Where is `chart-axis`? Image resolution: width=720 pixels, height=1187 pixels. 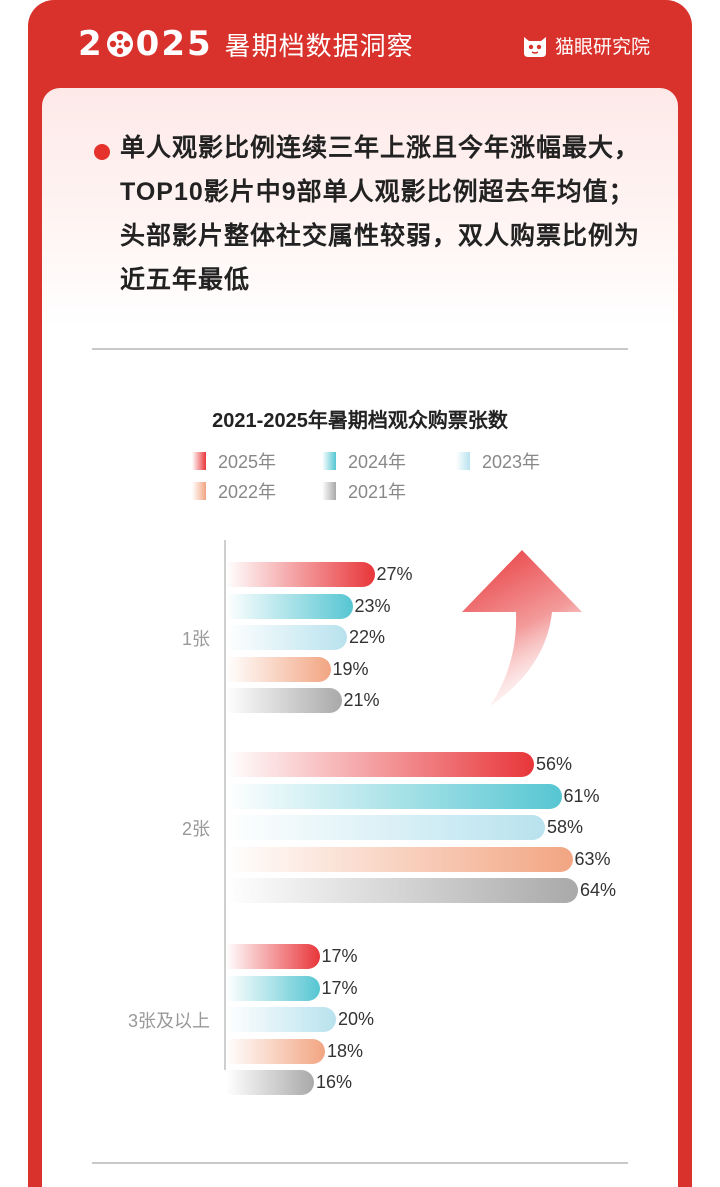
chart-axis is located at coordinates (225, 805).